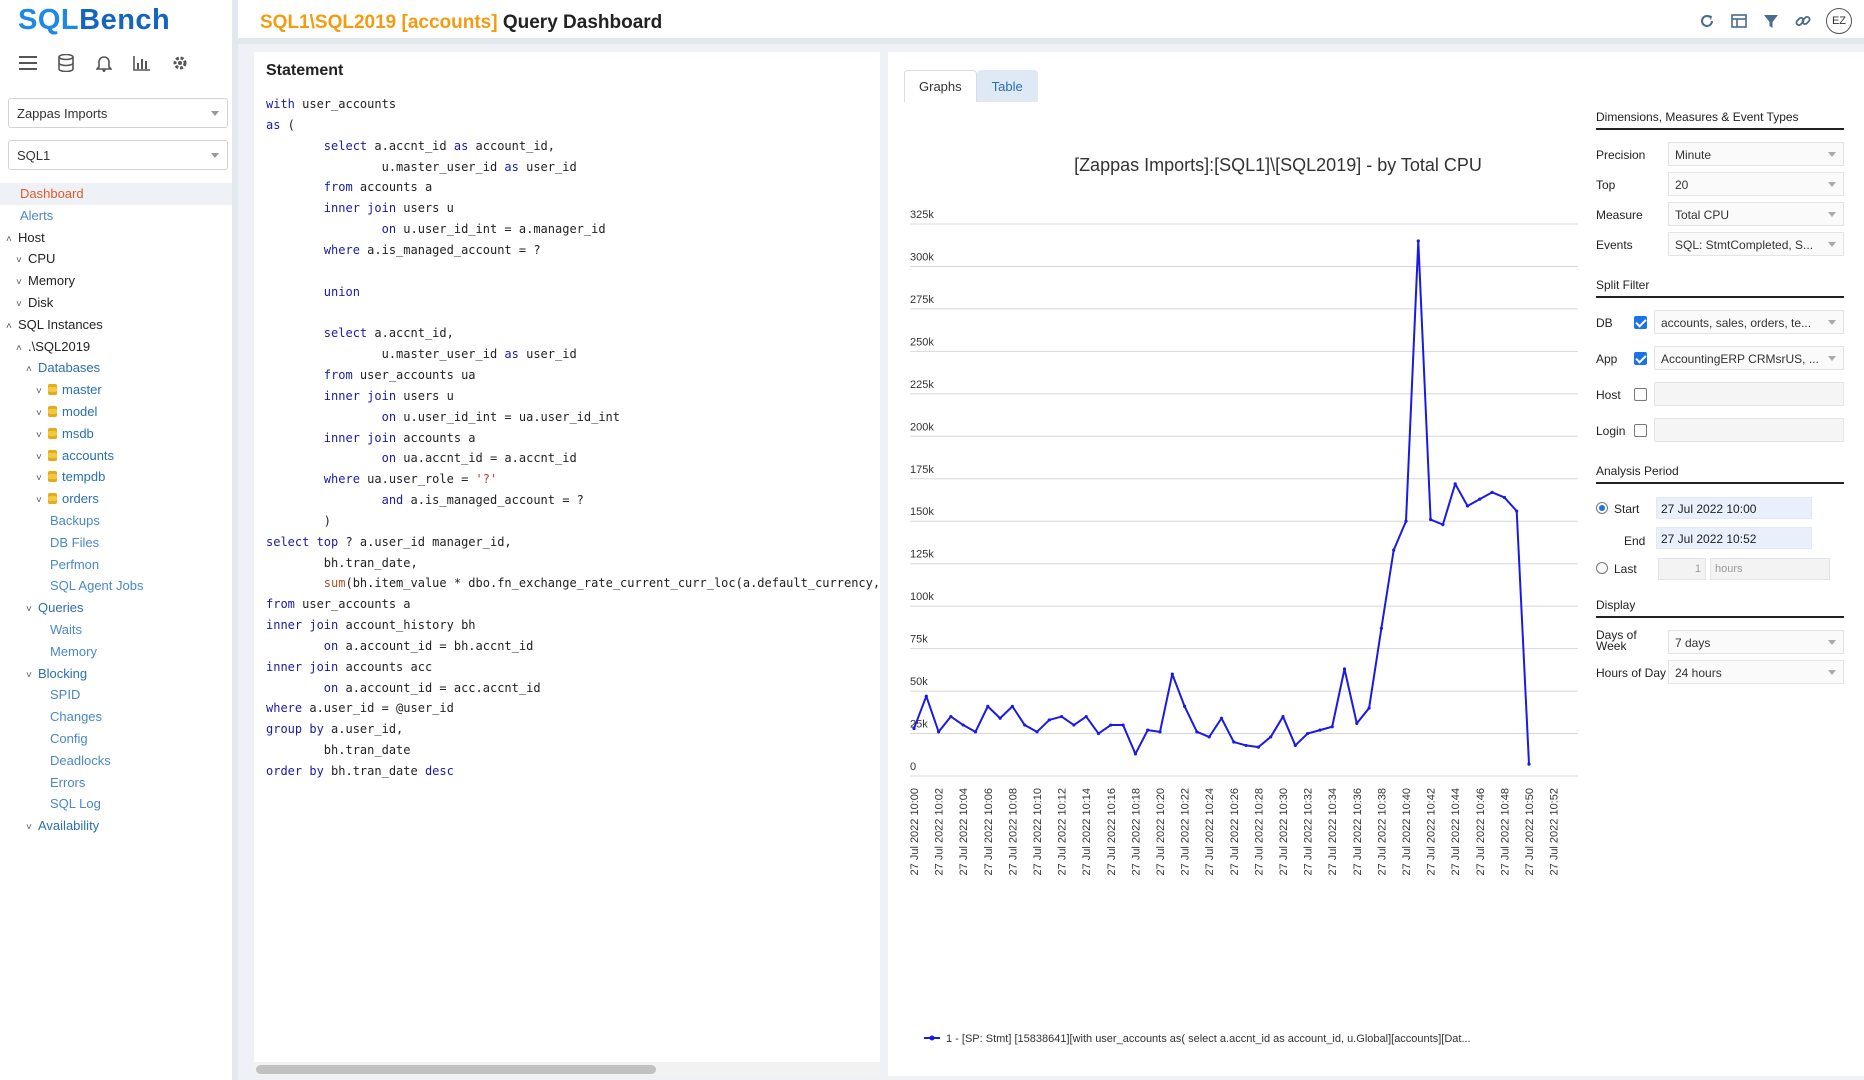 The image size is (1864, 1080). What do you see at coordinates (116, 586) in the screenshot?
I see `sidebar-item-sql-agent-jobs: SQL Agent Jobs` at bounding box center [116, 586].